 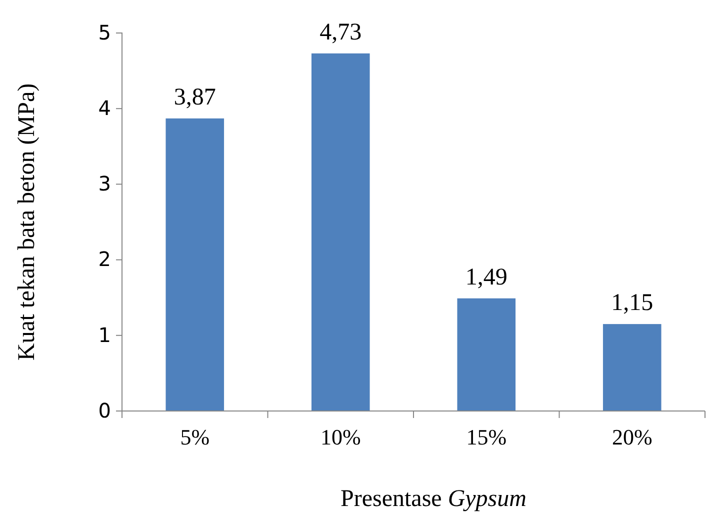 I want to click on y-tick-label: 4, so click(x=104, y=108).